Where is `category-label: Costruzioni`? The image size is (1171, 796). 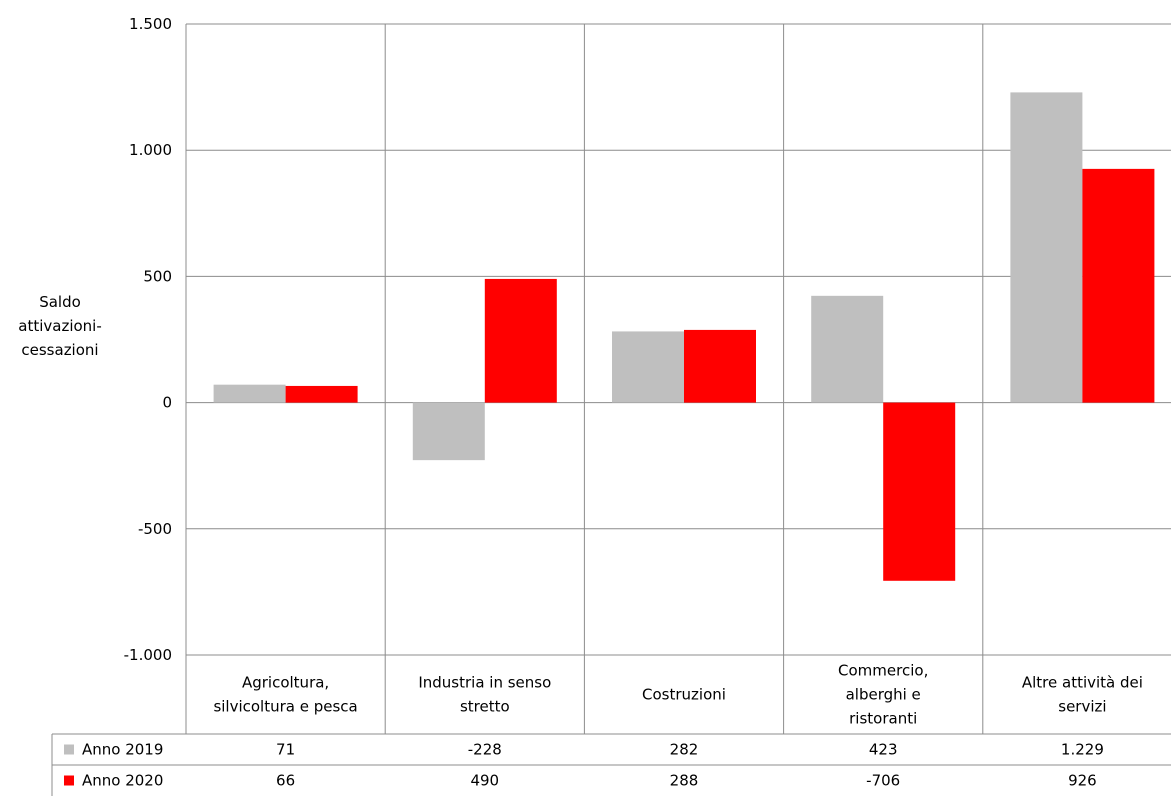
category-label: Costruzioni is located at coordinates (684, 695).